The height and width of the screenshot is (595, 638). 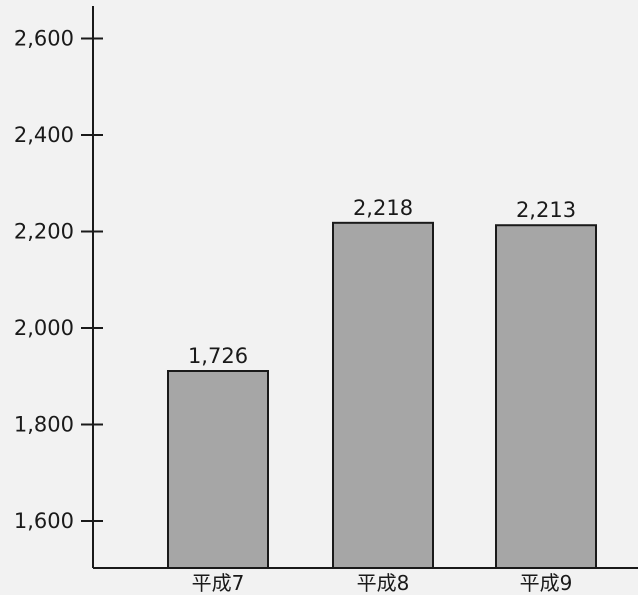 I want to click on y-tick: 2,200, so click(x=58, y=232).